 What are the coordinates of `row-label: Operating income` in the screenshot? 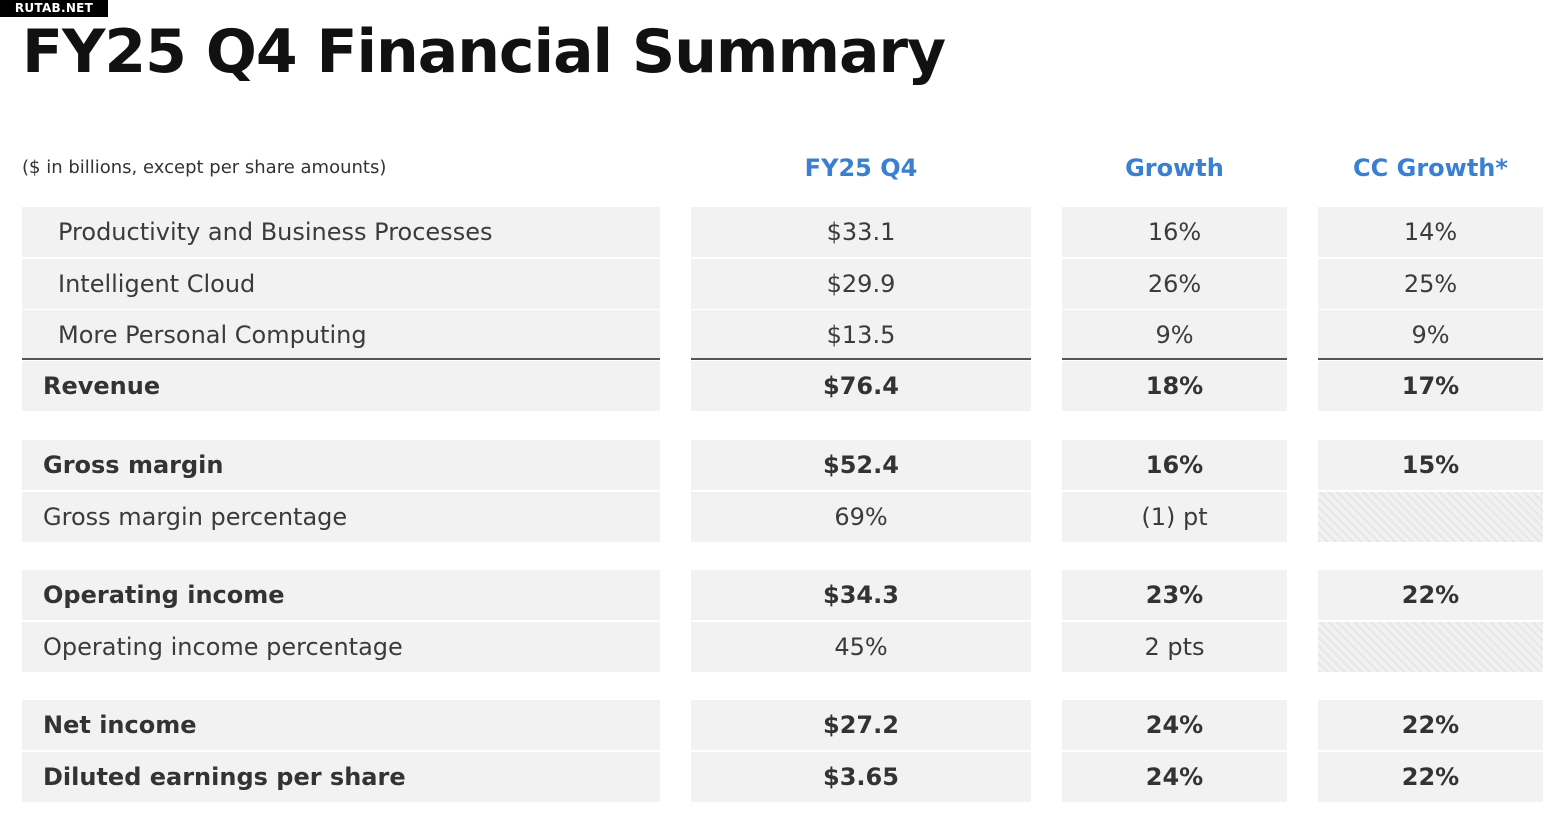 It's located at (341, 595).